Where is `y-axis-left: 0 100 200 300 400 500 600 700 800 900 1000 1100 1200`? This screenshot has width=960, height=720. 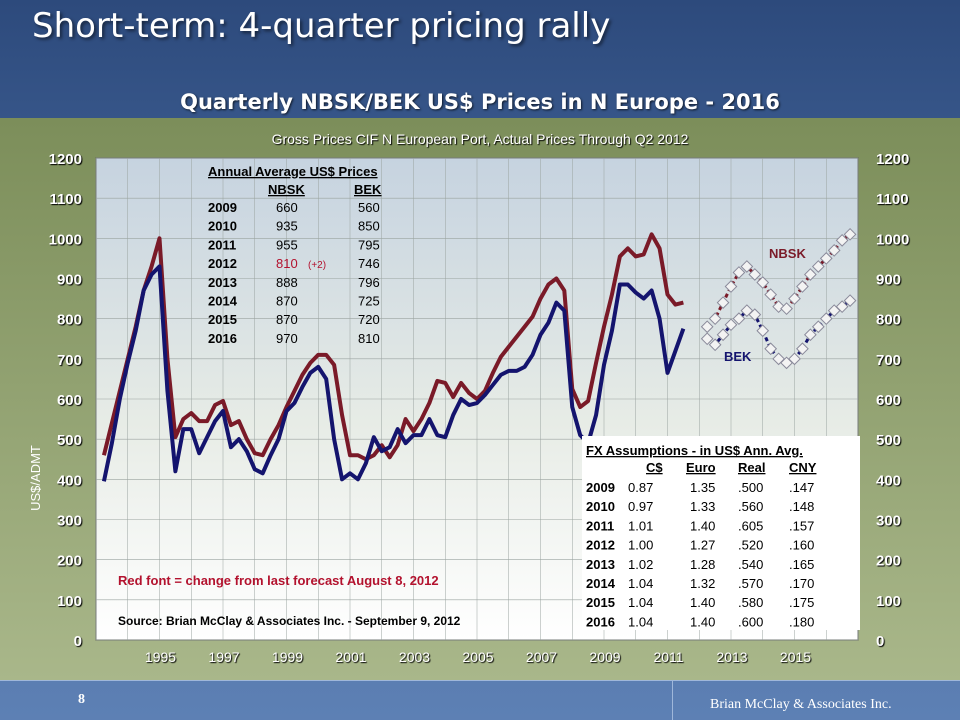
y-axis-left: 0 100 200 300 400 500 600 700 800 900 1000 1100 1200 is located at coordinates (65, 400).